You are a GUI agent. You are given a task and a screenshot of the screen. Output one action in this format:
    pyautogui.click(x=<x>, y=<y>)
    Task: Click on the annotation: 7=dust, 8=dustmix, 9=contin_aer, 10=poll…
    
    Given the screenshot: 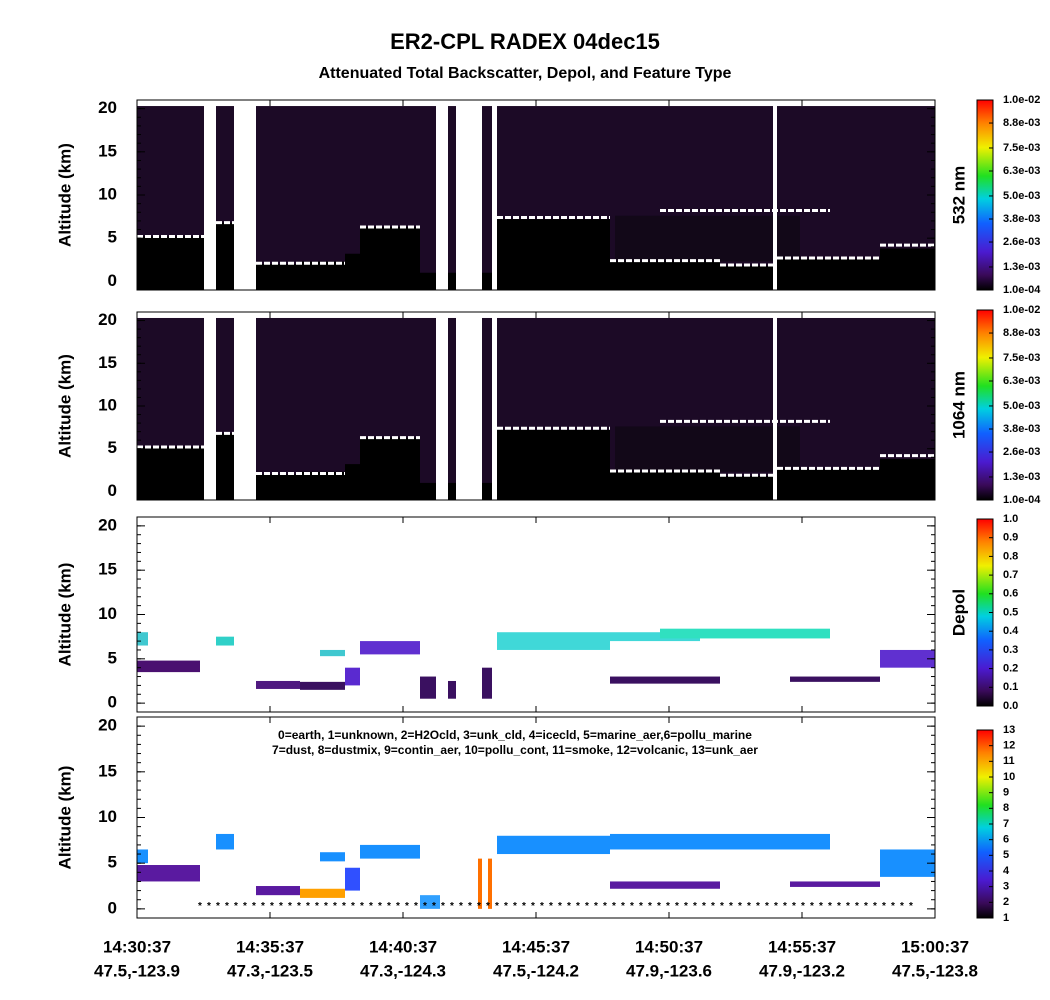 What is the action you would take?
    pyautogui.click(x=515, y=750)
    